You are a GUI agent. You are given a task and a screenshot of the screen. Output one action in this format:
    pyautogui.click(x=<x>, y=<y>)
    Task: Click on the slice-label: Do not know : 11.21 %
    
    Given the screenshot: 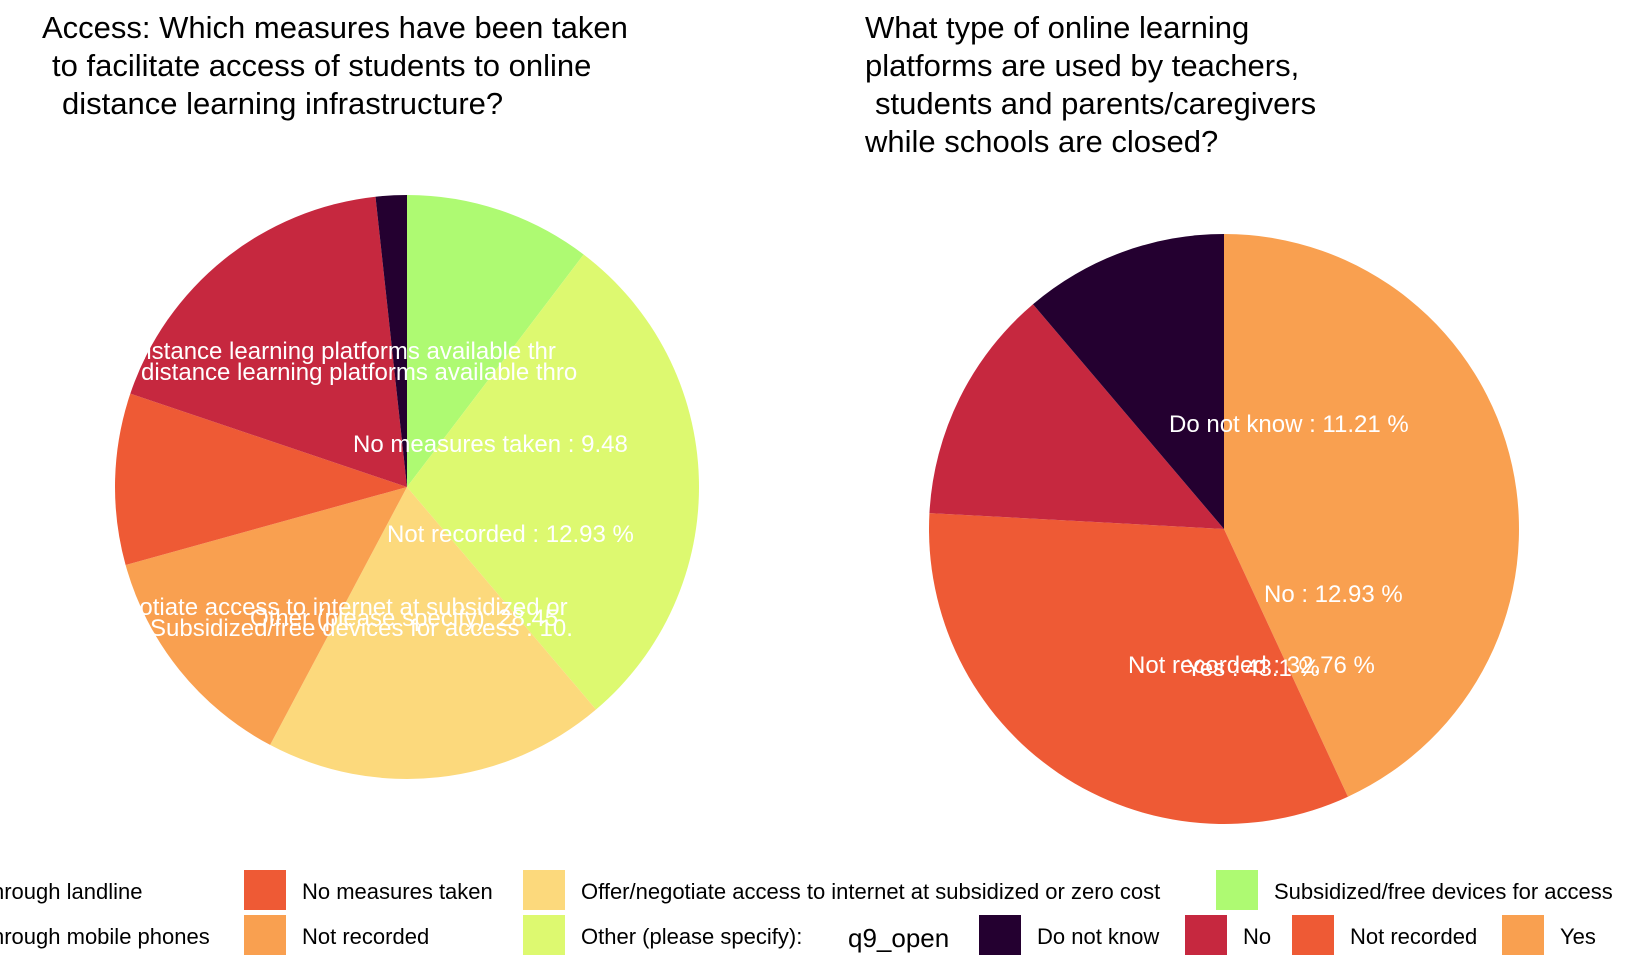 What is the action you would take?
    pyautogui.click(x=1289, y=424)
    